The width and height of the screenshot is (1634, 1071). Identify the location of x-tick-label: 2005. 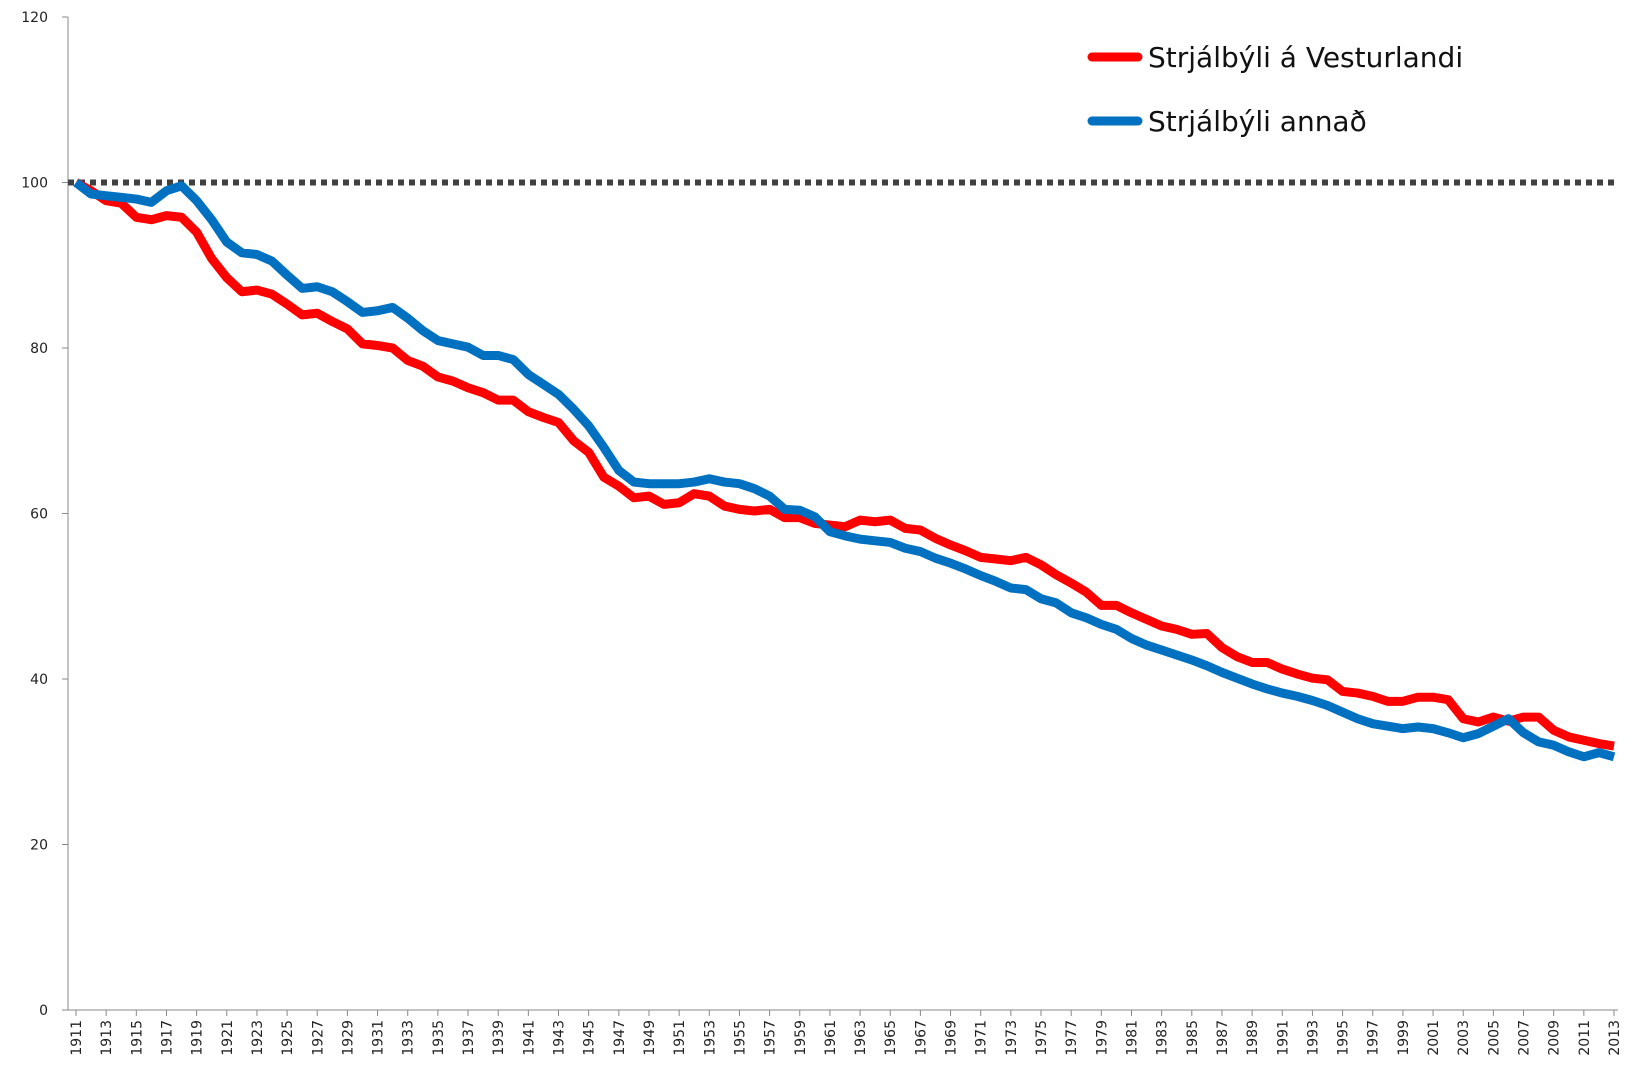
(1494, 1038).